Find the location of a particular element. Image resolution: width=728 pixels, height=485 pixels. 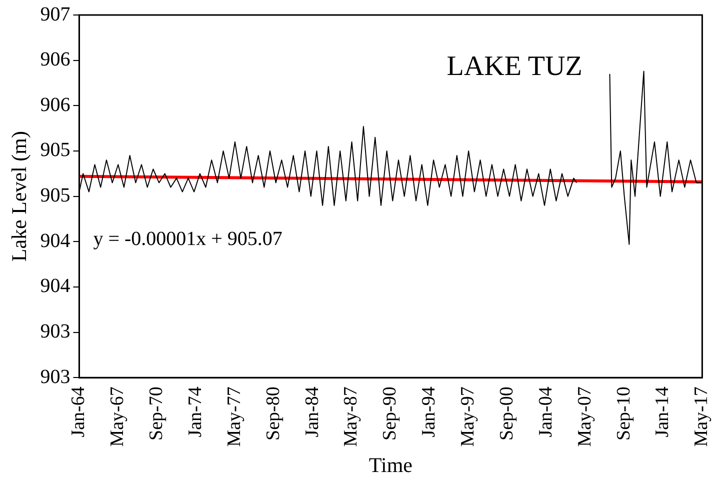

x-tick-label: Jan-84 is located at coordinates (312, 412).